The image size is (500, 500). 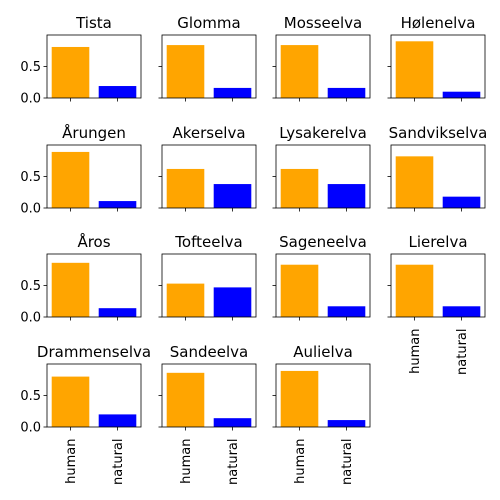 I want to click on panel-mosseelva: Mosseelva, so click(x=321, y=58).